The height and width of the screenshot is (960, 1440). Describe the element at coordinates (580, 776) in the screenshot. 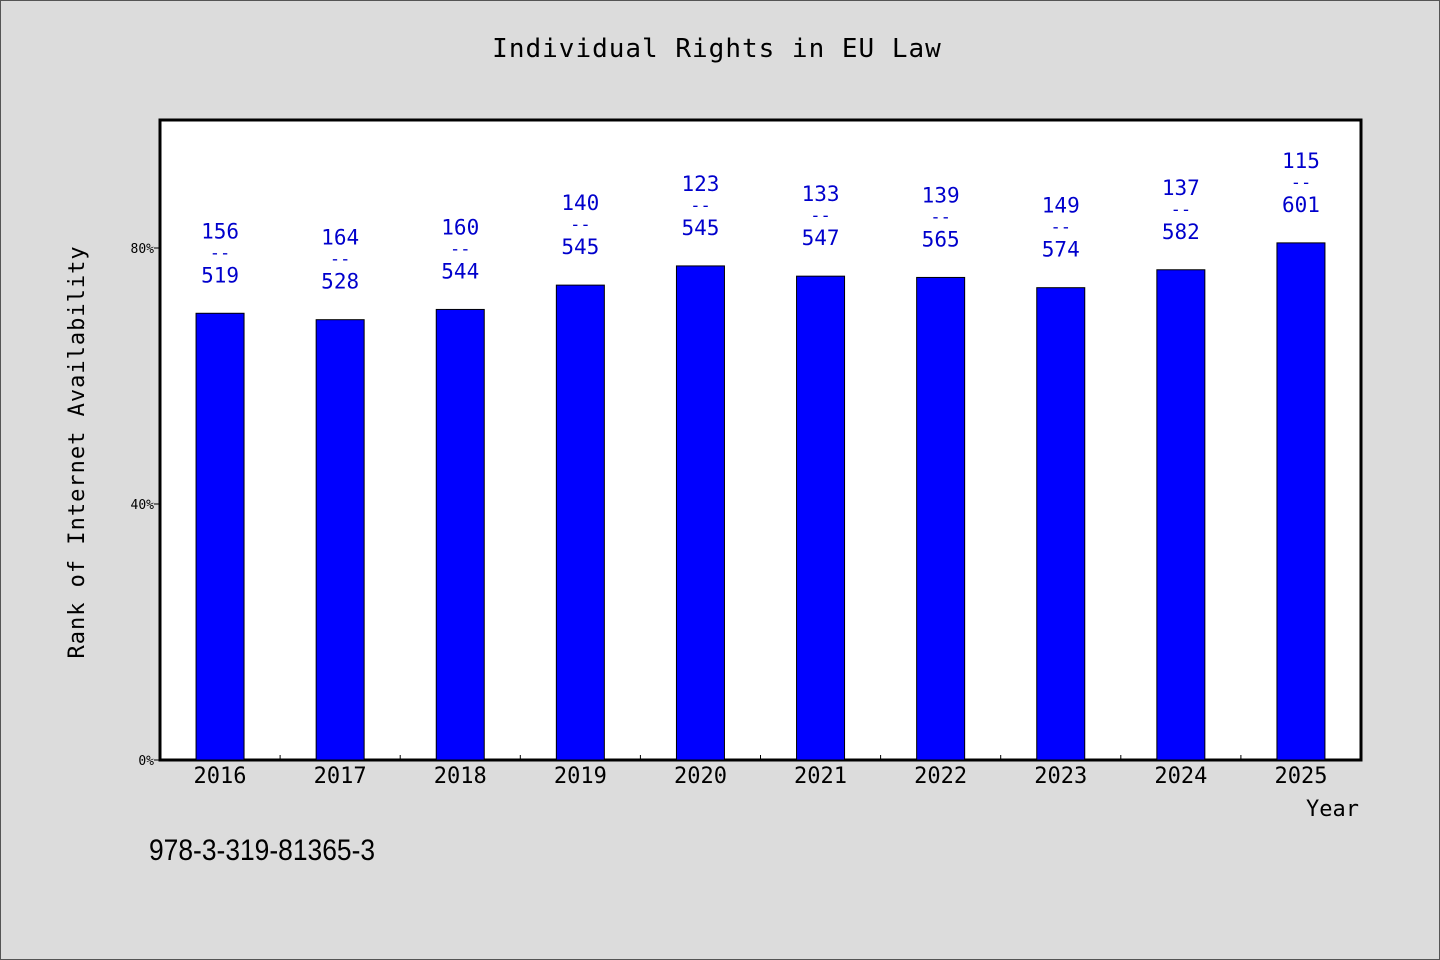

I see `x-tick-label: 2019` at that location.